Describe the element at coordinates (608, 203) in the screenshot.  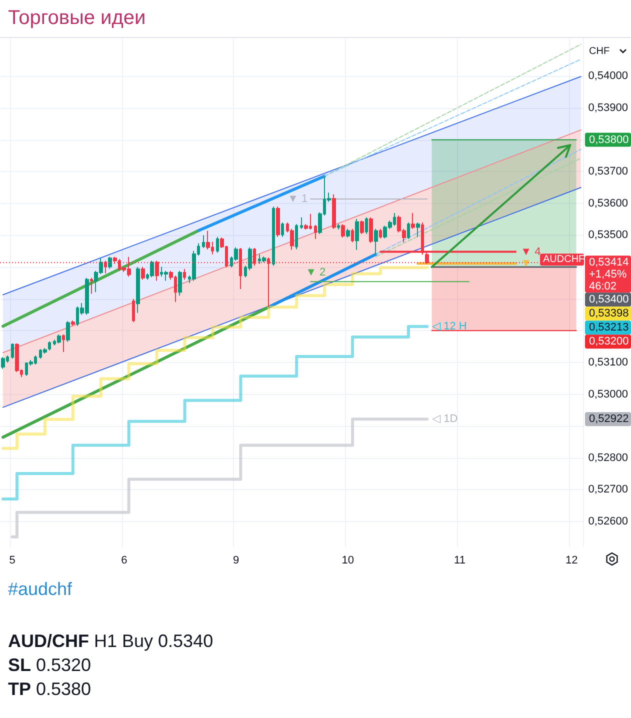
I see `y-tick-label: 0,53600` at that location.